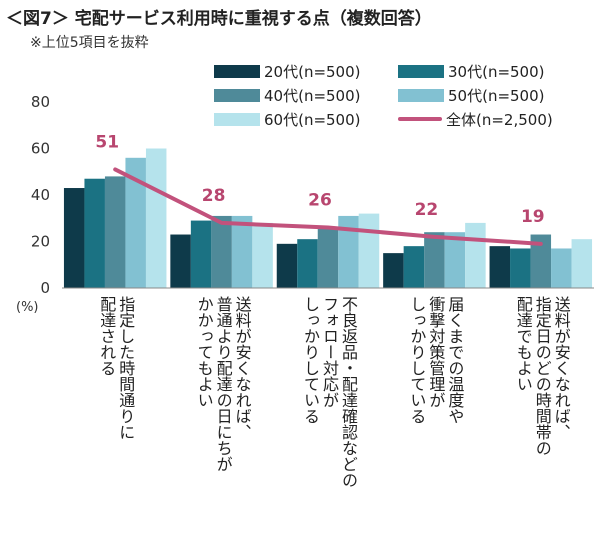 The width and height of the screenshot is (600, 546). I want to click on legend-swatch-40s, so click(237, 95).